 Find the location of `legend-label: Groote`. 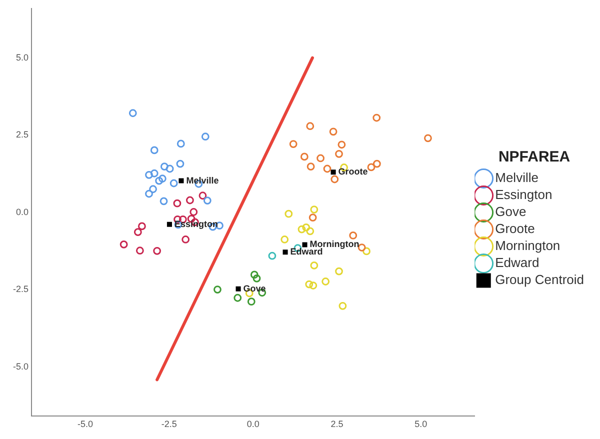

legend-label: Groote is located at coordinates (515, 228).